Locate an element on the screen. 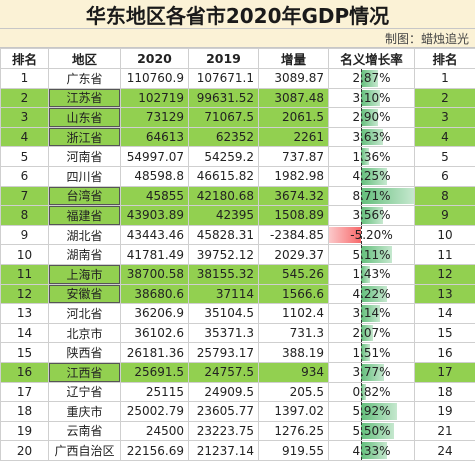  cell-increment: 205.5 is located at coordinates (294, 392).